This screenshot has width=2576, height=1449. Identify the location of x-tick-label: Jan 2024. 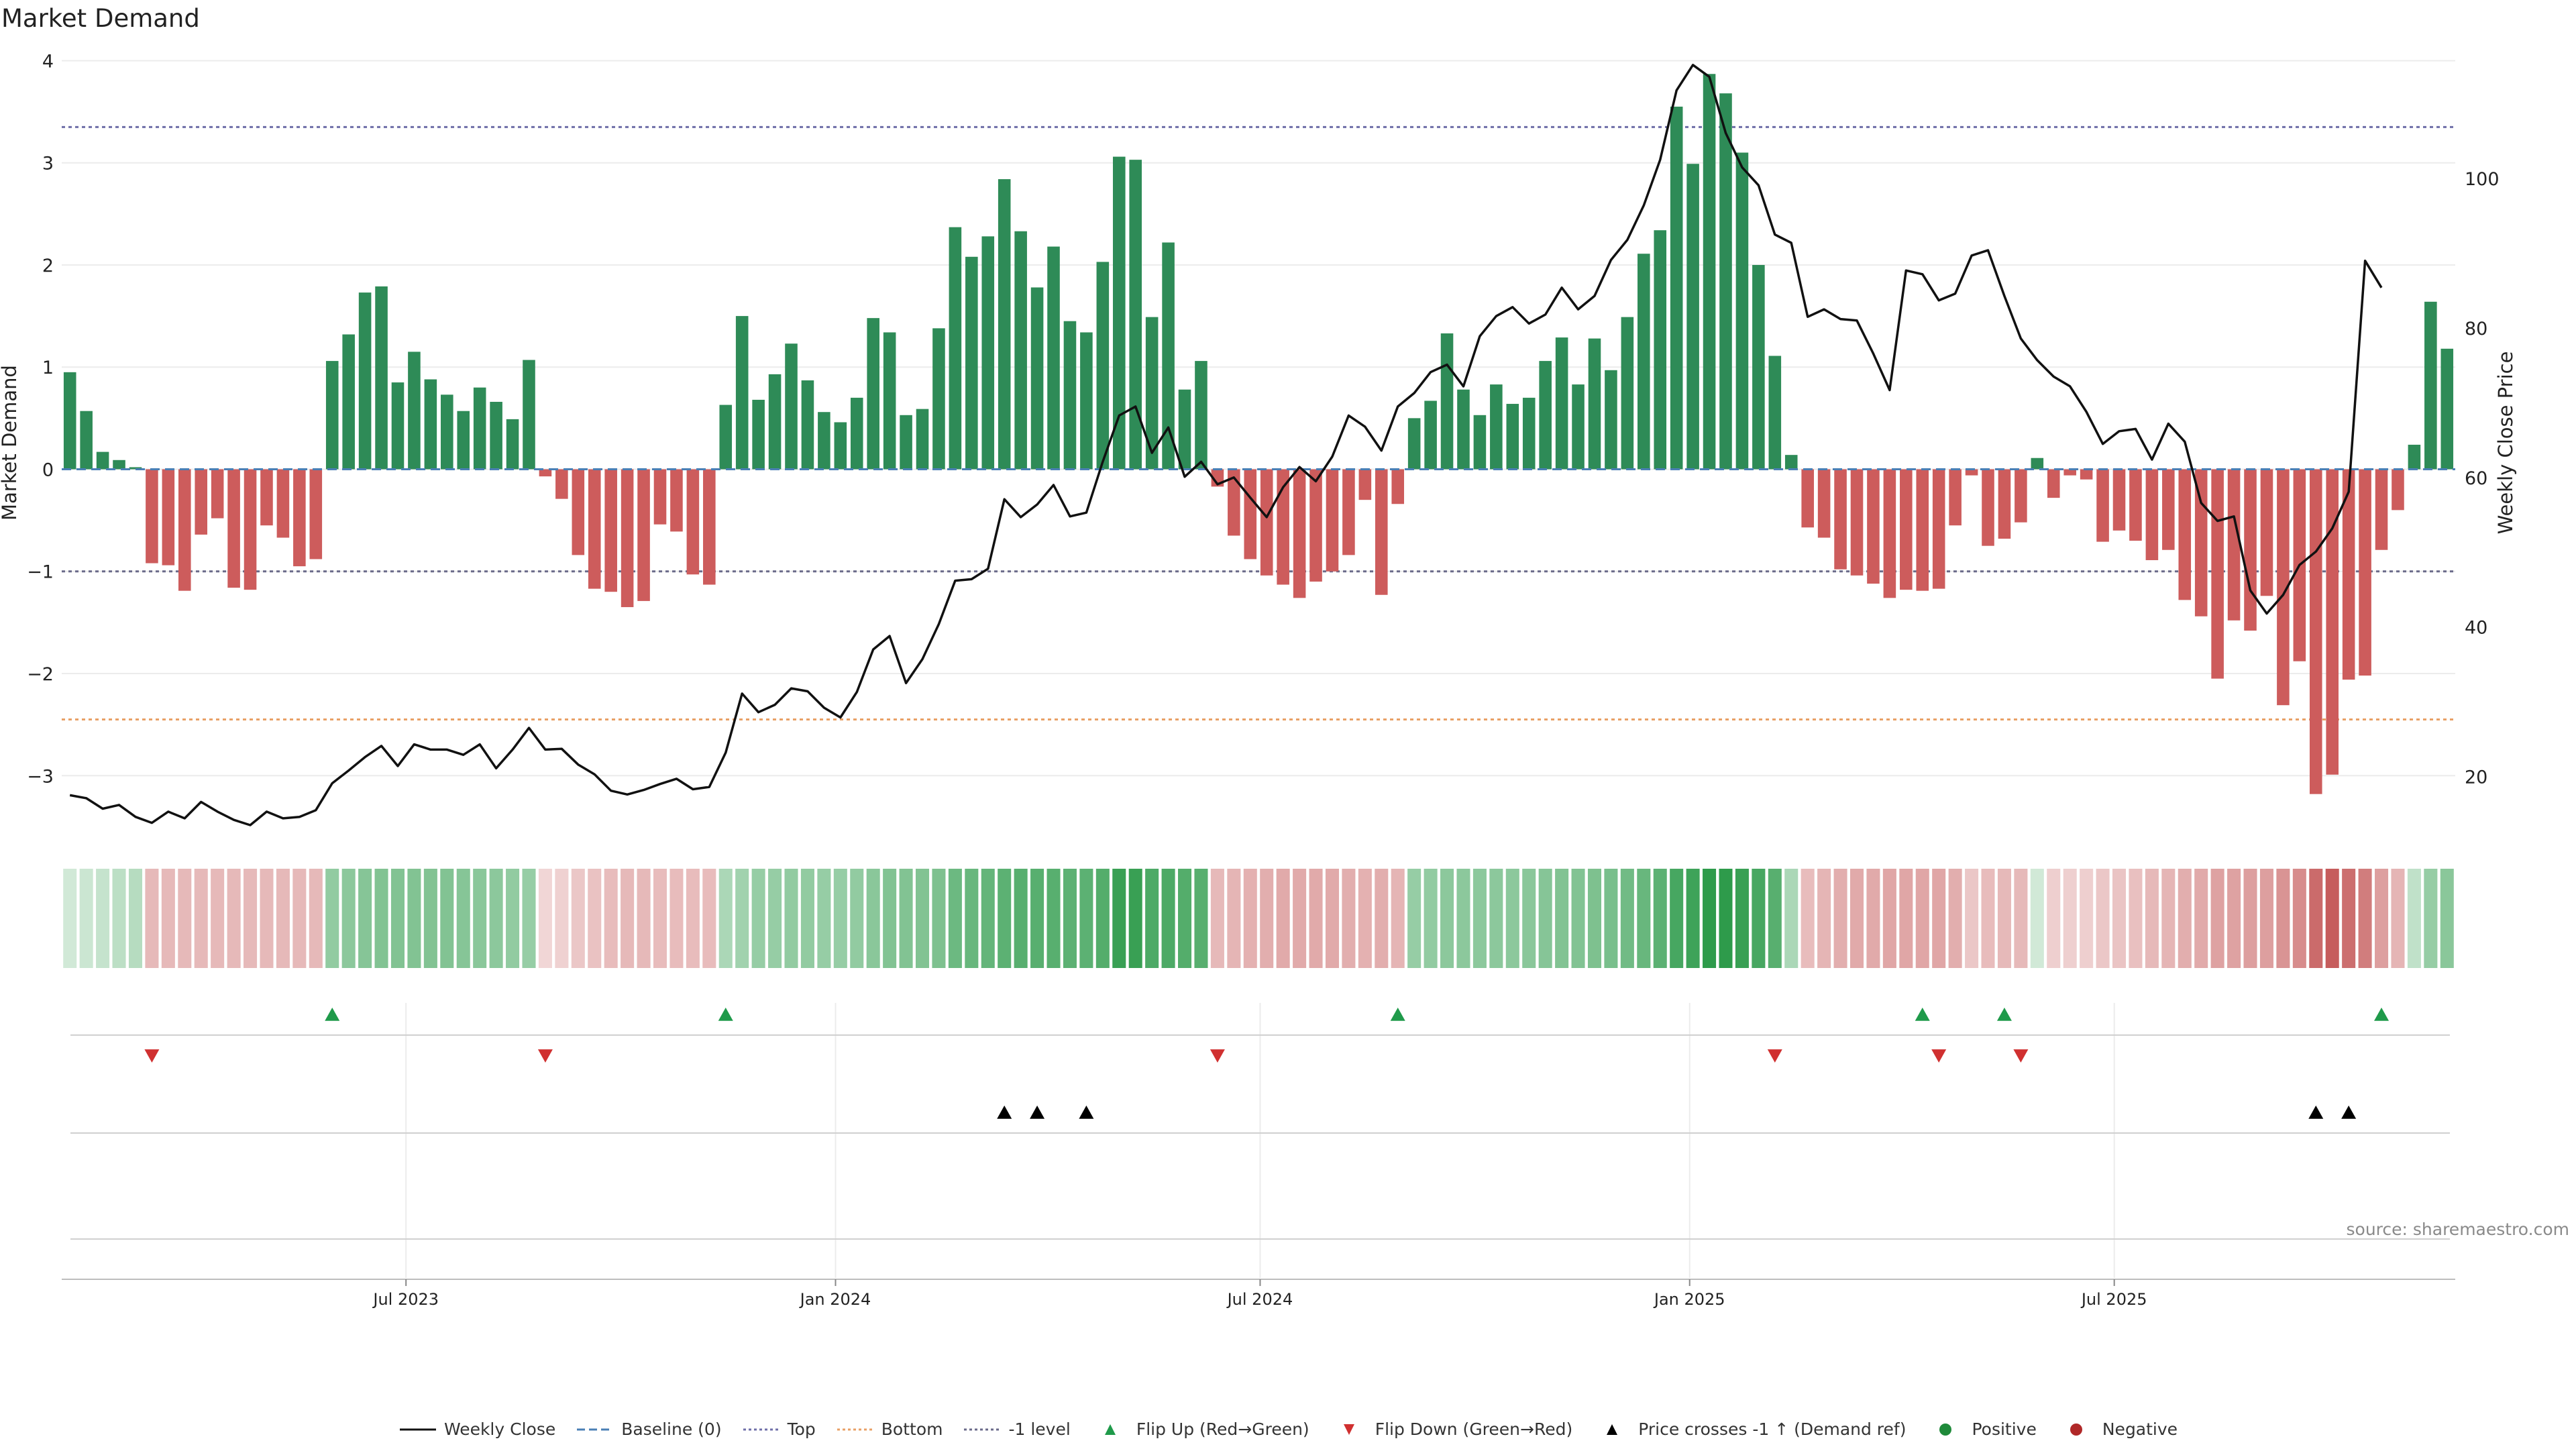
(835, 1299).